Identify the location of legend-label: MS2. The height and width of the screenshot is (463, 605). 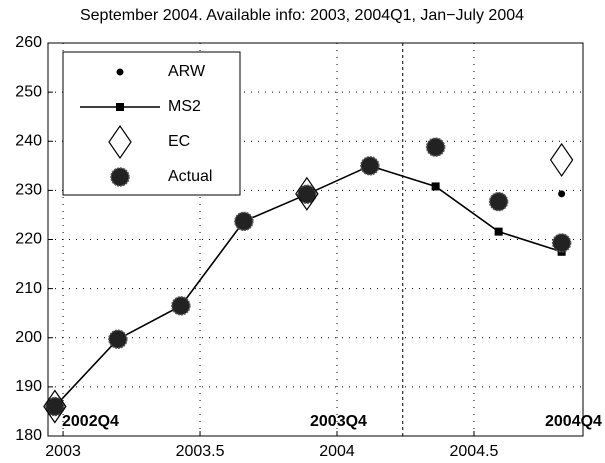
(184, 106).